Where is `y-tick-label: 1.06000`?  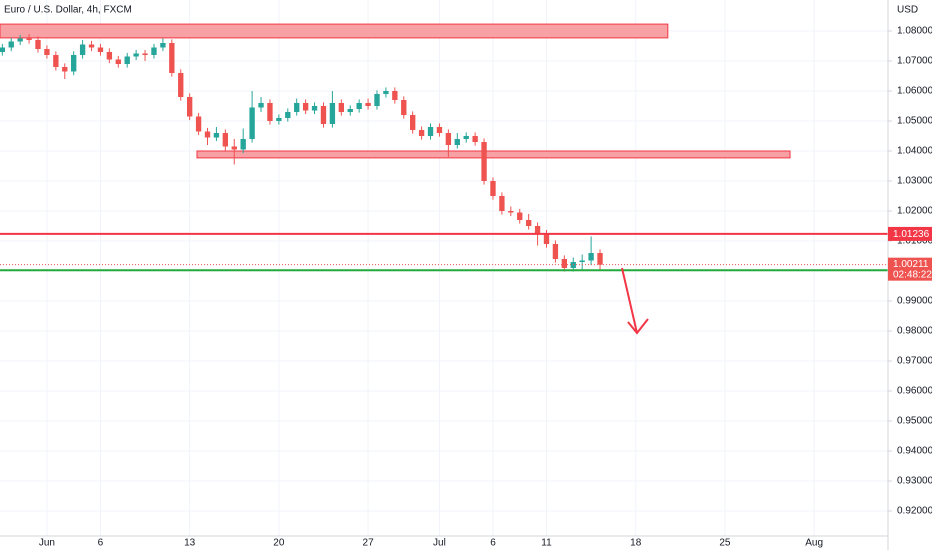 y-tick-label: 1.06000 is located at coordinates (914, 91).